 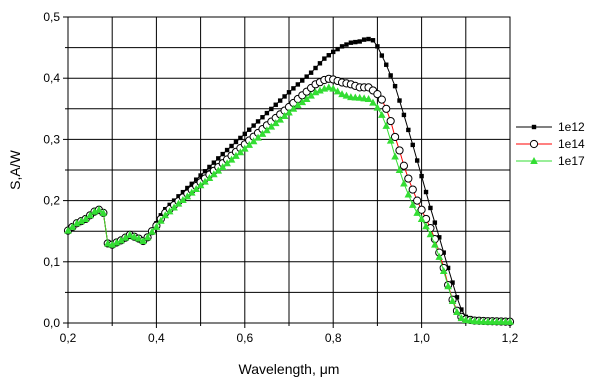 I want to click on y-tick-label: 0,0, so click(x=51, y=323).